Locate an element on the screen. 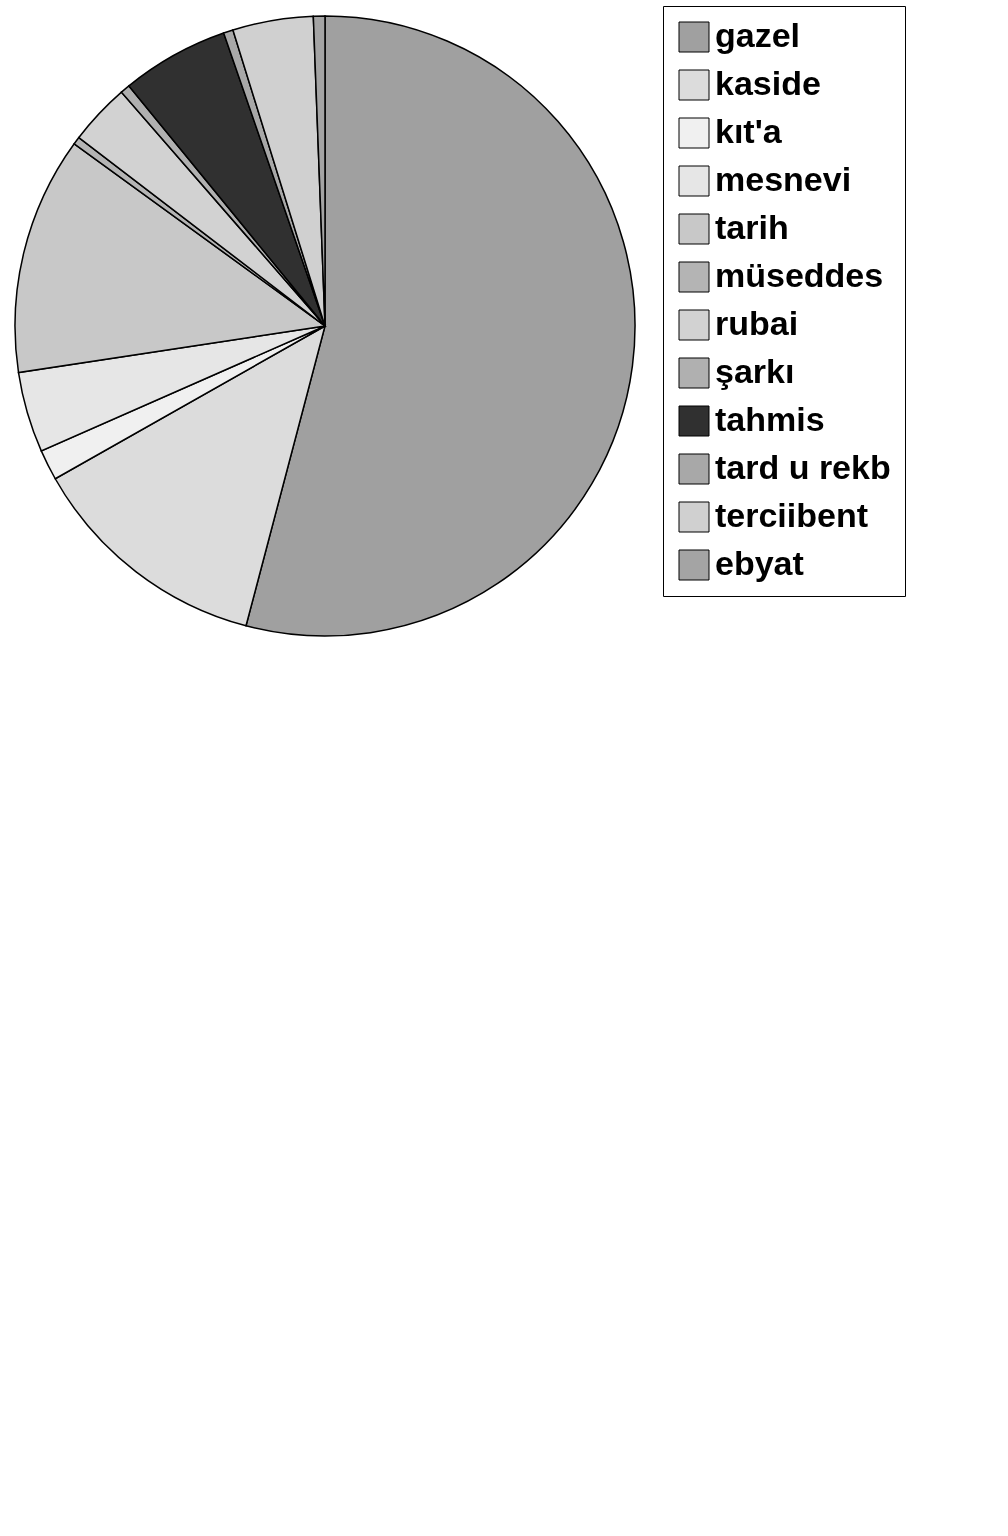 This screenshot has width=1008, height=1536. legend-label: ebyat is located at coordinates (759, 563).